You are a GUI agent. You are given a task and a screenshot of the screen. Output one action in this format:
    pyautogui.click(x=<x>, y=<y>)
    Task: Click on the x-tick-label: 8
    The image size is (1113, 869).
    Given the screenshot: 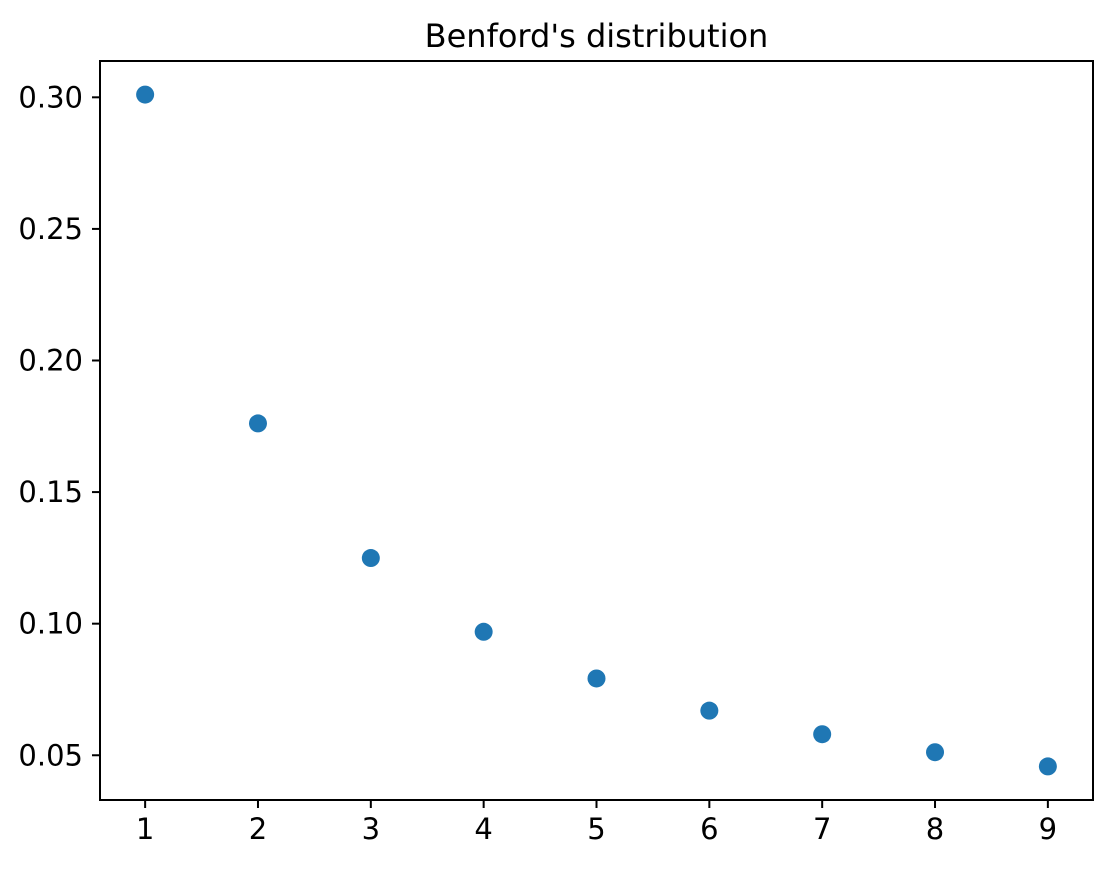 What is the action you would take?
    pyautogui.click(x=935, y=829)
    